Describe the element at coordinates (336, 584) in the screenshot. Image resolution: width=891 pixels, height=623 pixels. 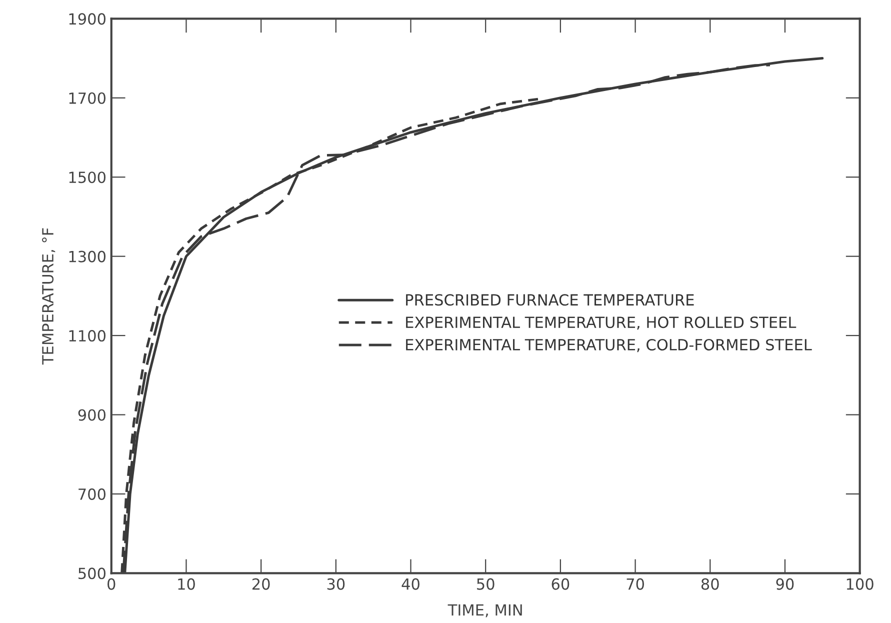
I see `x-tick-label: 30` at that location.